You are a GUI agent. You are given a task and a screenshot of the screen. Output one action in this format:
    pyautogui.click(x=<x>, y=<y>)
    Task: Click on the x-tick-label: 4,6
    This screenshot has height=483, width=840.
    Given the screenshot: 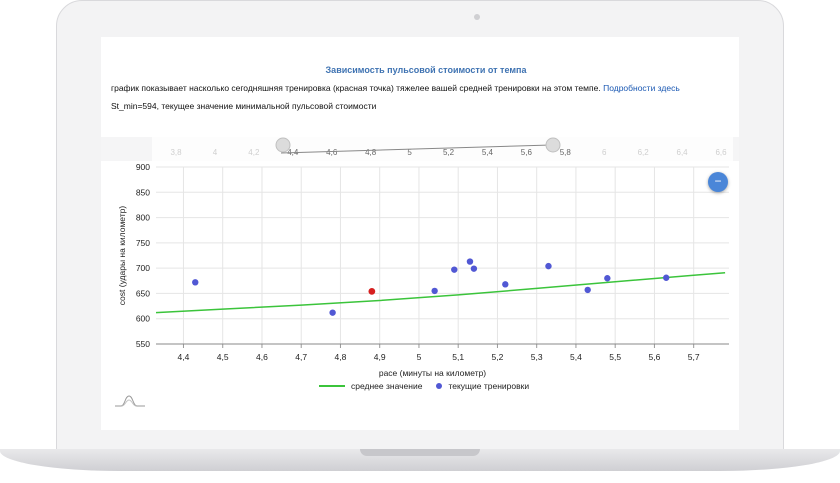 What is the action you would take?
    pyautogui.click(x=262, y=357)
    